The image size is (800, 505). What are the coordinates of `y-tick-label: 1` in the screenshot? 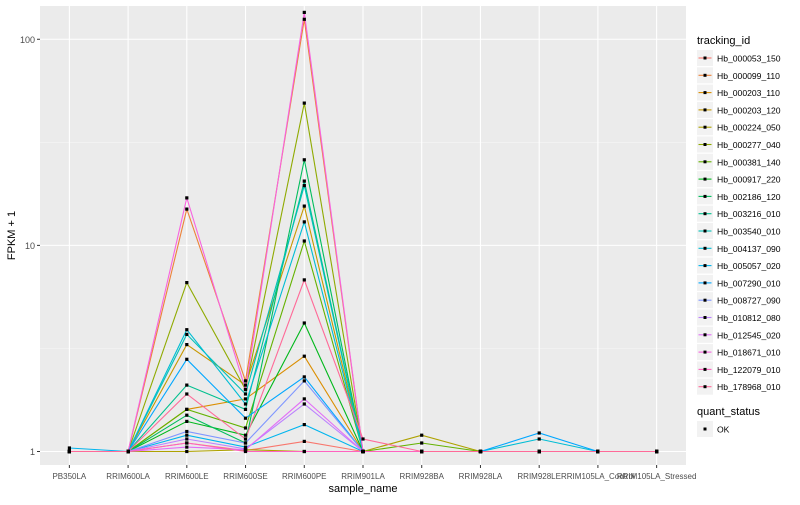 It's located at (32, 452).